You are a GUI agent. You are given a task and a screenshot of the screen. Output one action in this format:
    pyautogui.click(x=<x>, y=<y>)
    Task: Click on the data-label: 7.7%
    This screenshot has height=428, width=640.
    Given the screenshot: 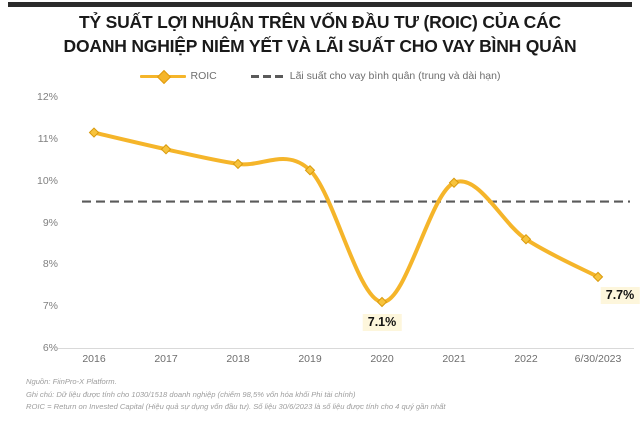 What is the action you would take?
    pyautogui.click(x=620, y=295)
    